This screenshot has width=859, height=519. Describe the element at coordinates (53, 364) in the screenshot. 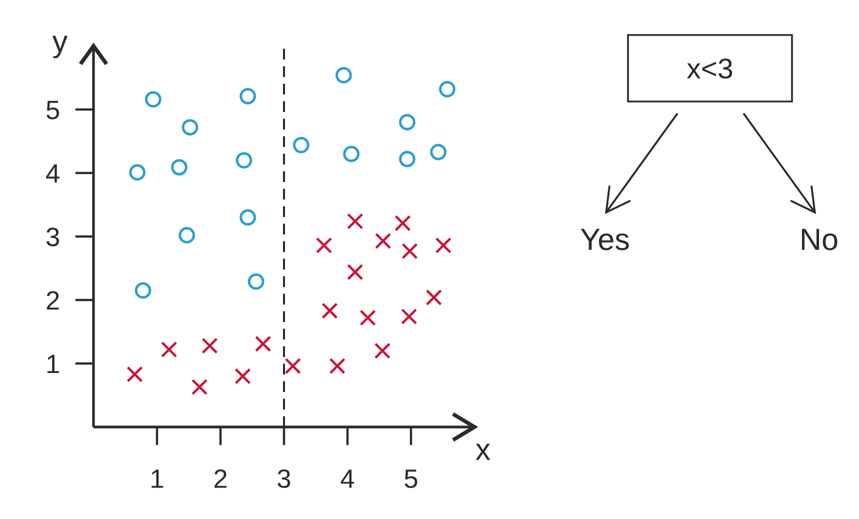

I see `y-tick-label: 1` at that location.